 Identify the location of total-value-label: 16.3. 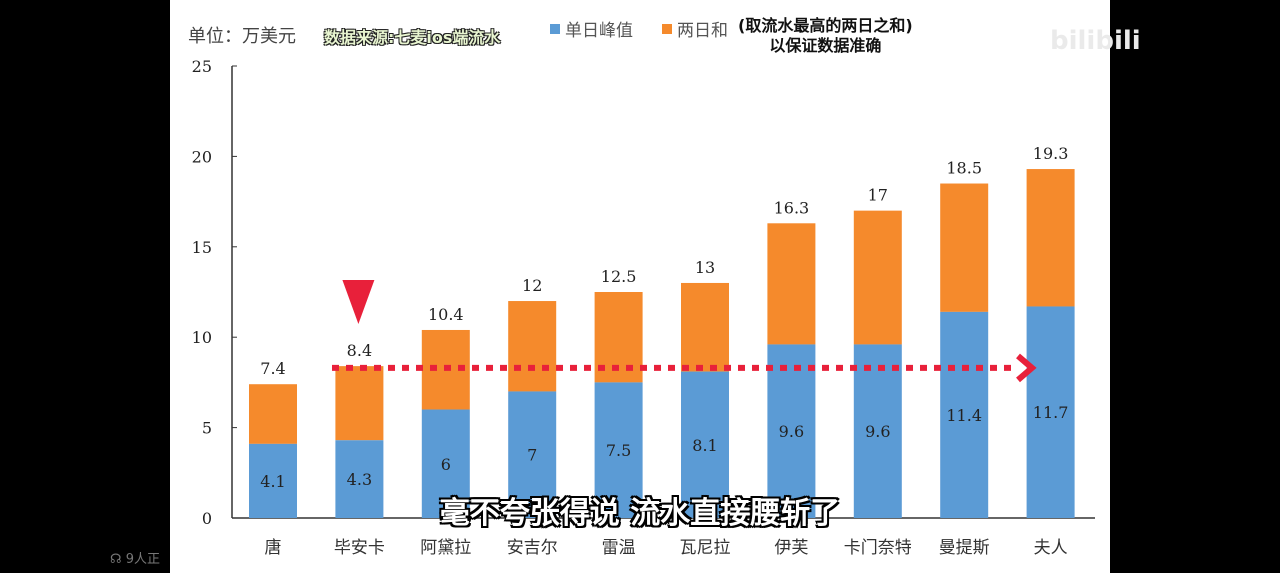
(792, 207).